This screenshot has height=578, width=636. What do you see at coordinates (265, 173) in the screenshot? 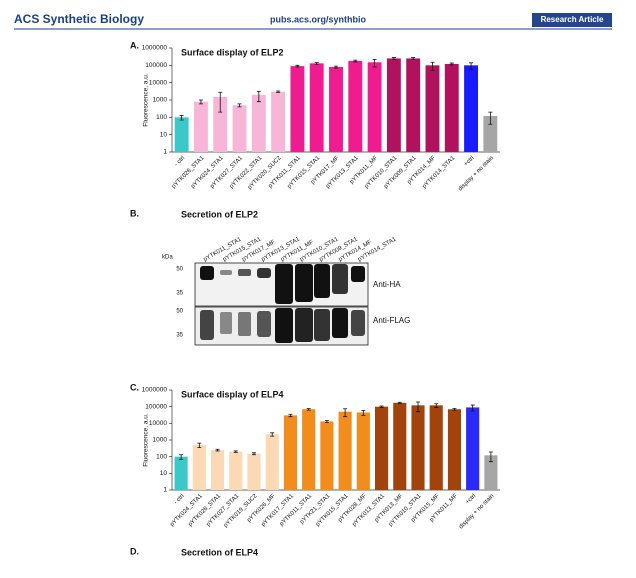
I see `x-tick-label: pYTK020_SUC2` at bounding box center [265, 173].